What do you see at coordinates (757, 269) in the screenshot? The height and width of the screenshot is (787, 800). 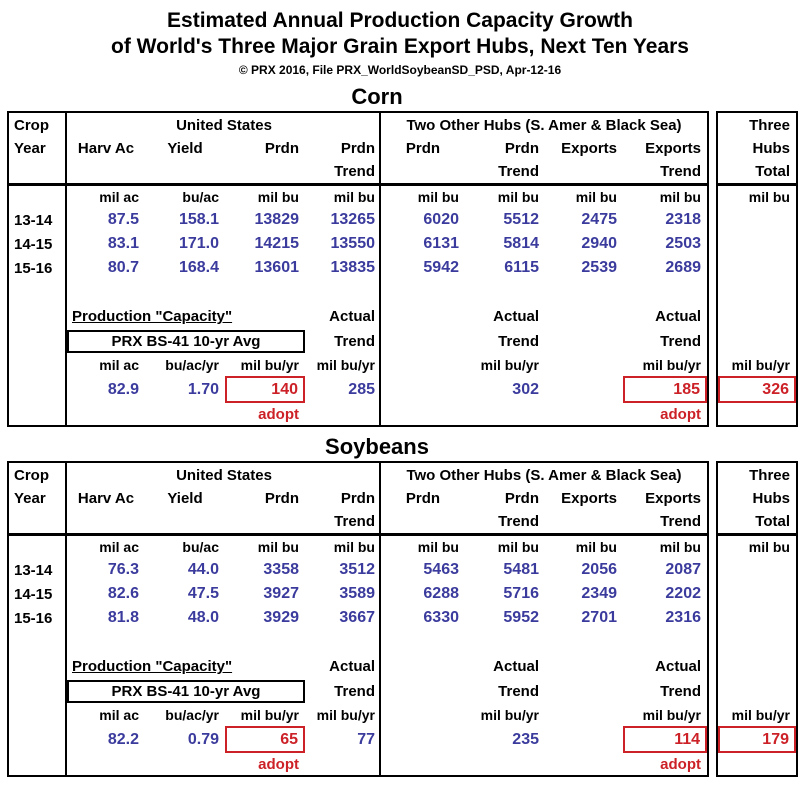 I see `corn-three-hubs-table: Three Hubs Total mil bu mil bu/yr 326` at bounding box center [757, 269].